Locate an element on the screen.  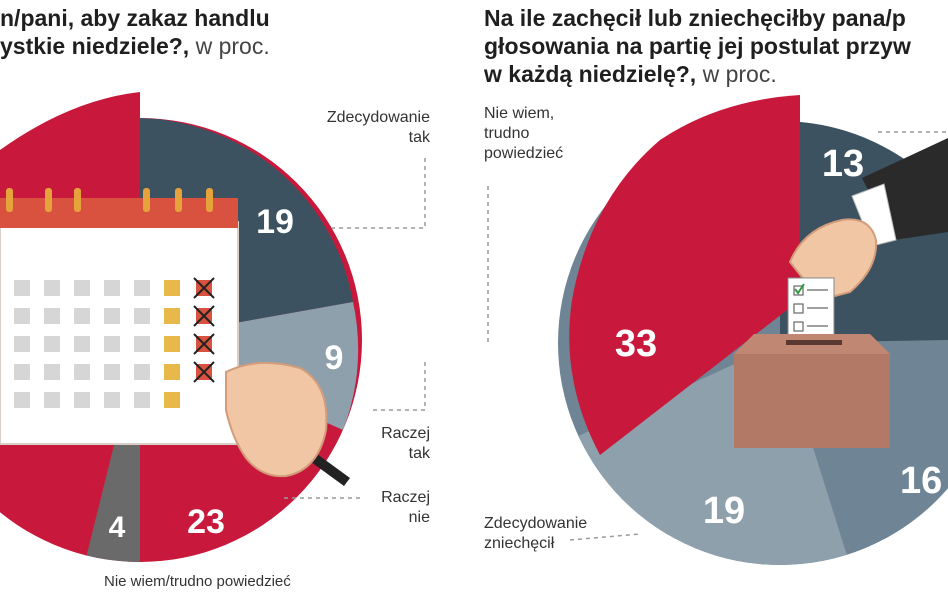
ballot-box-slot is located at coordinates (814, 342).